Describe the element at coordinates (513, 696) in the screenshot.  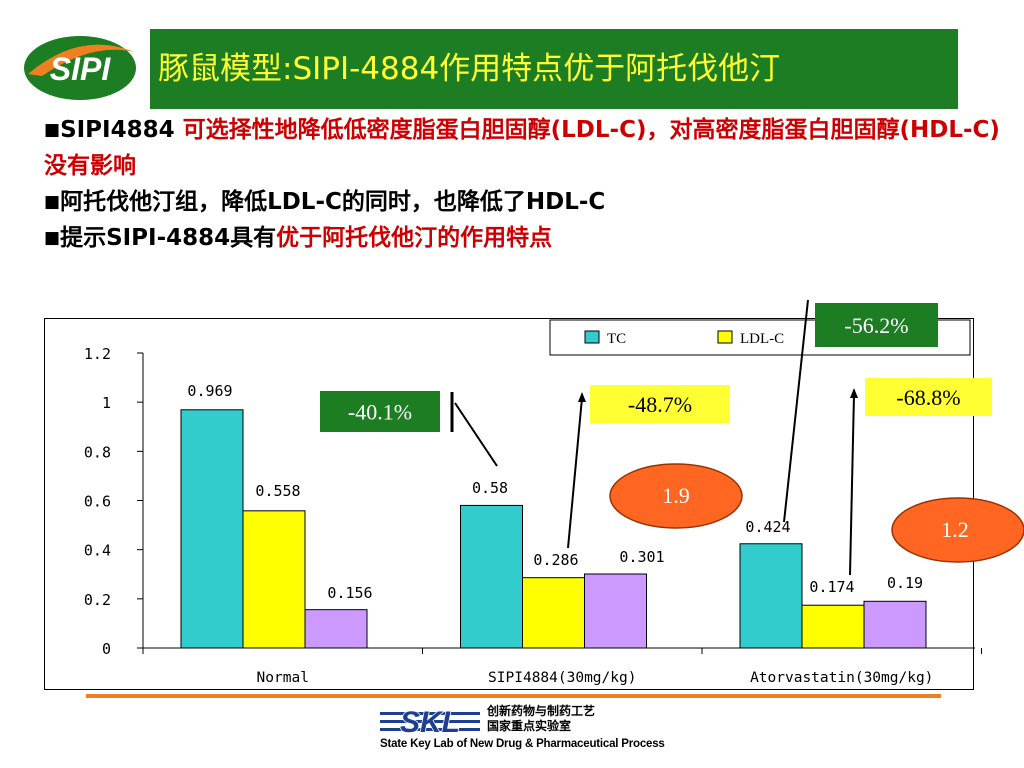
I see `footer-divider` at that location.